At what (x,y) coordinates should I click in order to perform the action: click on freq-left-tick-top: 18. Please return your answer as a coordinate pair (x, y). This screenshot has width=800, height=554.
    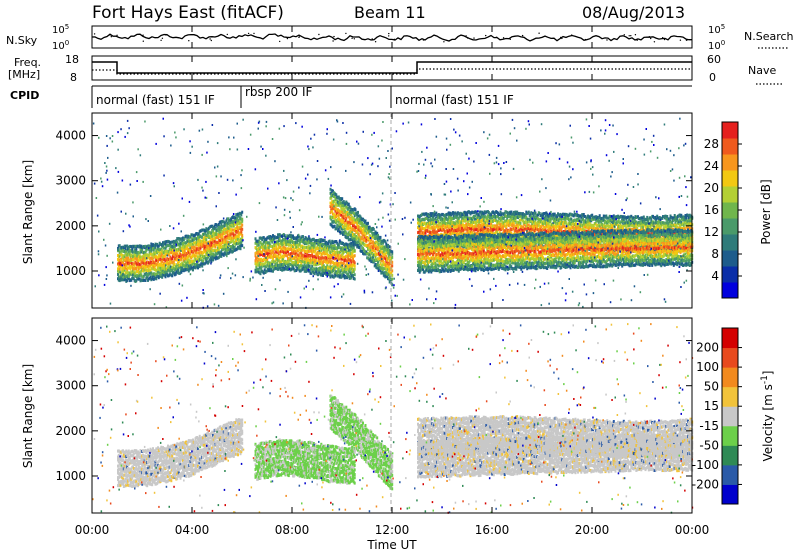
    Looking at the image, I should click on (72, 59).